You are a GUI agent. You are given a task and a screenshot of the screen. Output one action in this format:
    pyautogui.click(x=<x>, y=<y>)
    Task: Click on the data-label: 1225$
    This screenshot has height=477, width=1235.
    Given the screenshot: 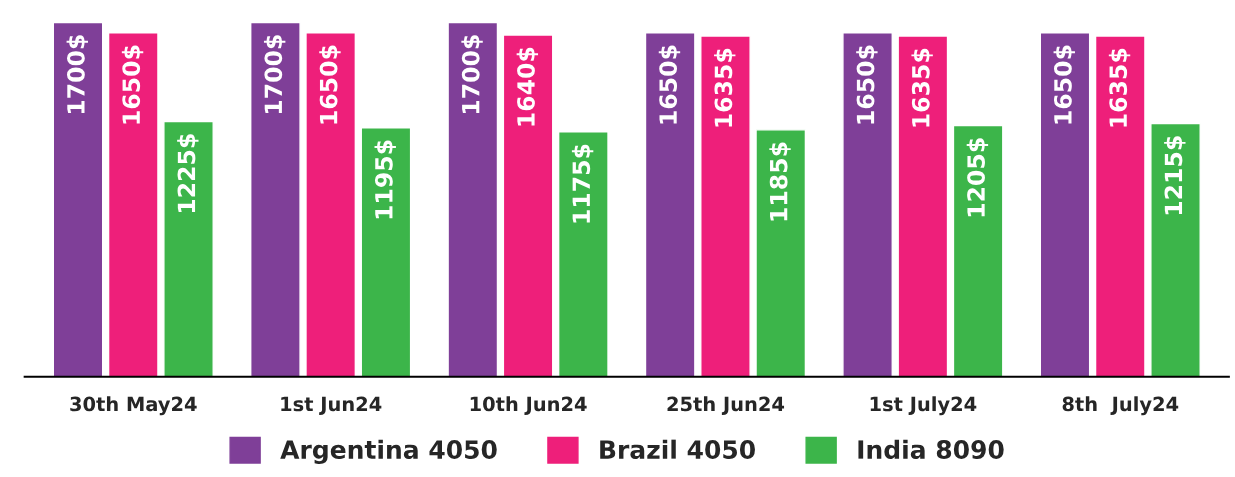 What is the action you would take?
    pyautogui.click(x=188, y=173)
    